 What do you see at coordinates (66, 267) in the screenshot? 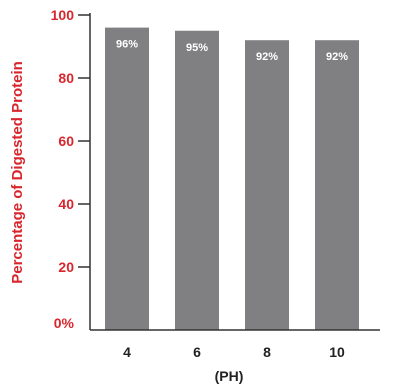
I see `y-tick-label: 20` at bounding box center [66, 267].